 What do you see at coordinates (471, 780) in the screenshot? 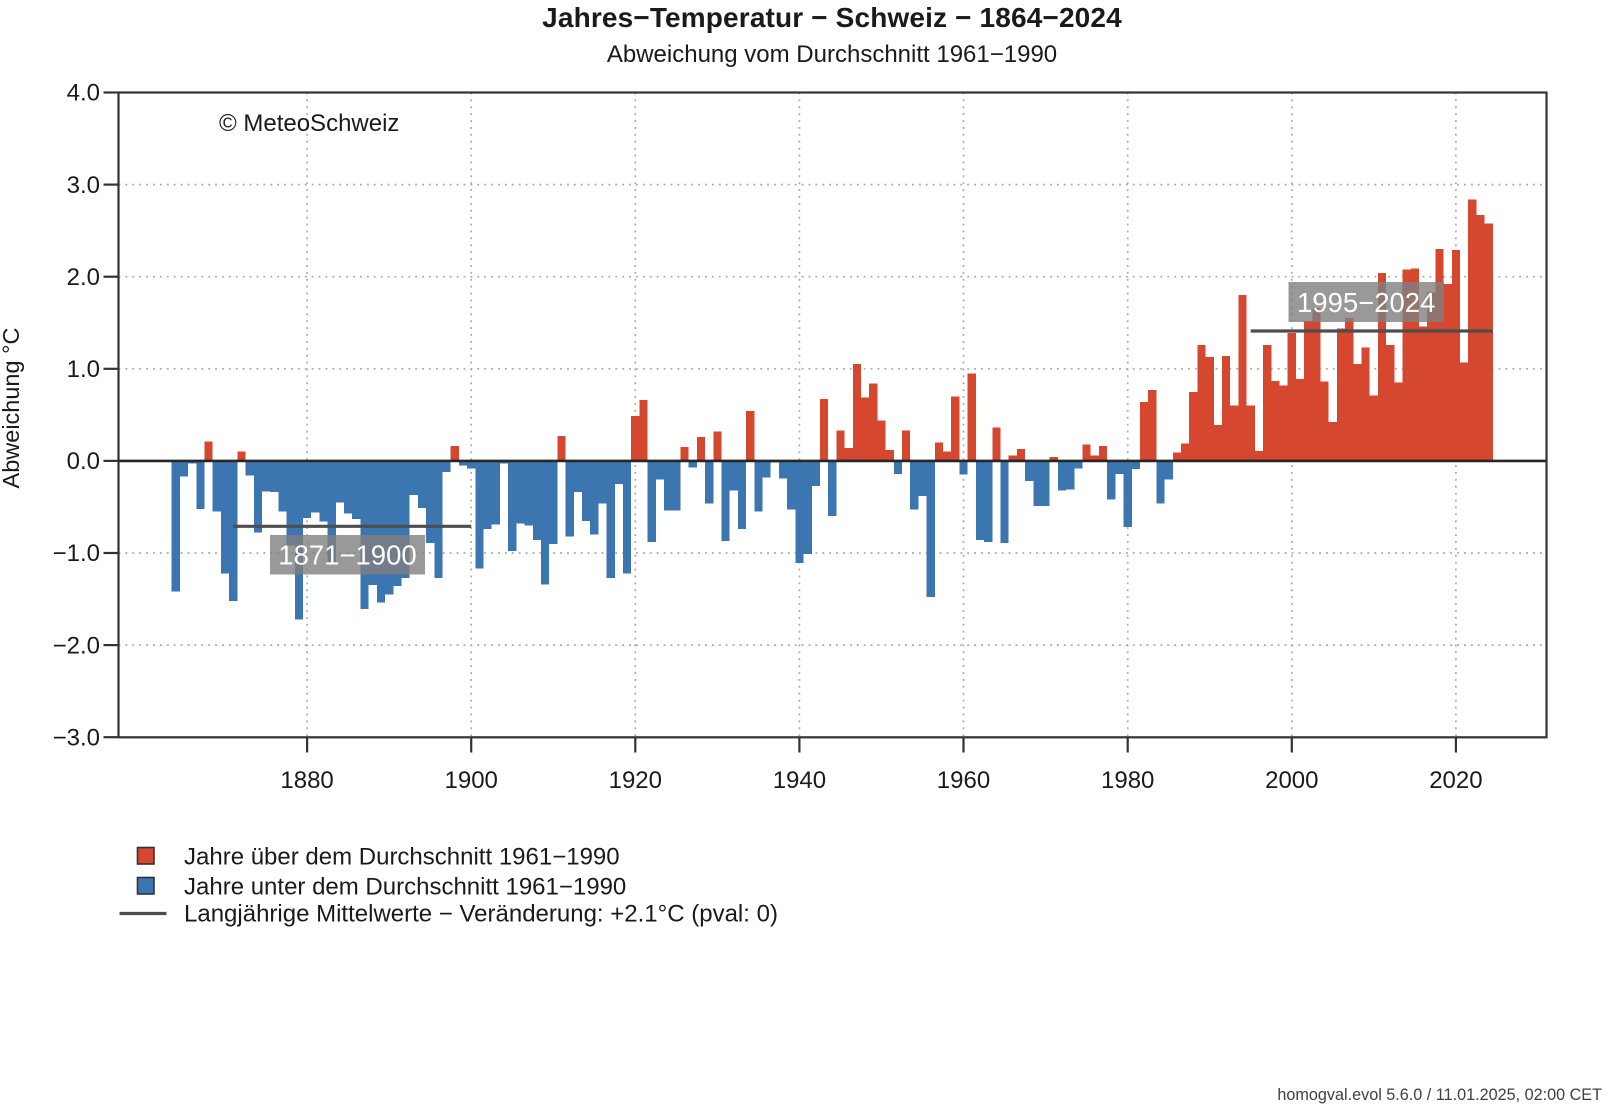
I see `svg-text: 1900` at bounding box center [471, 780].